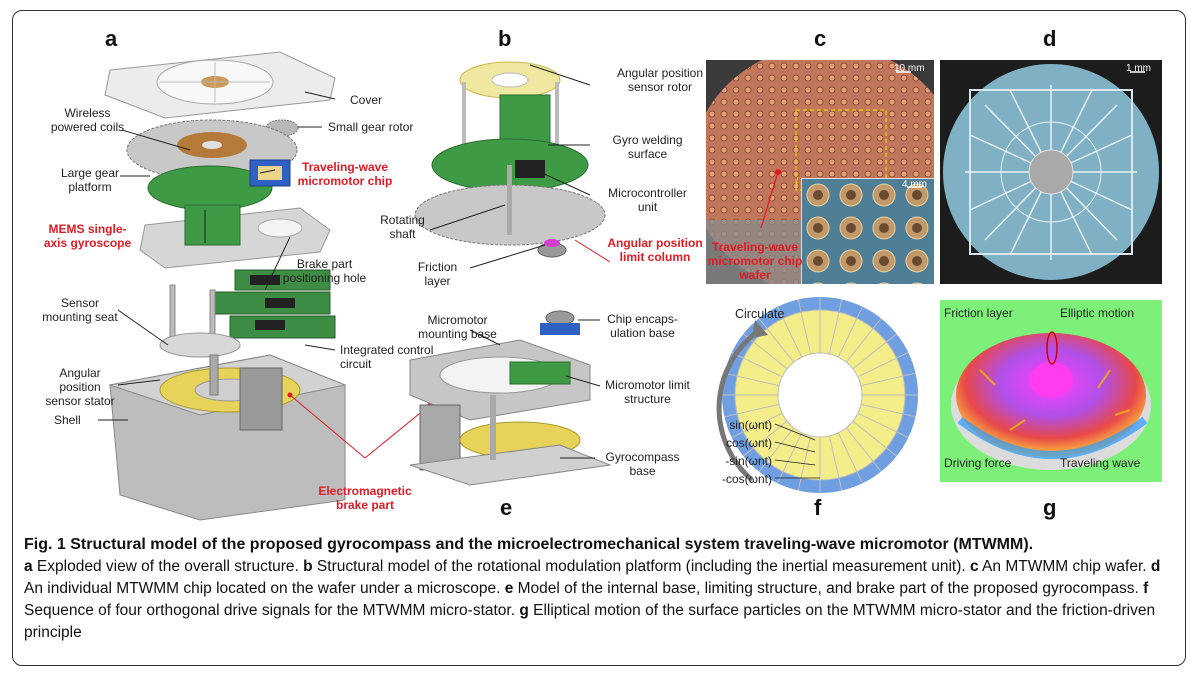  I want to click on wafer-inset: 4 mm, so click(867, 231).